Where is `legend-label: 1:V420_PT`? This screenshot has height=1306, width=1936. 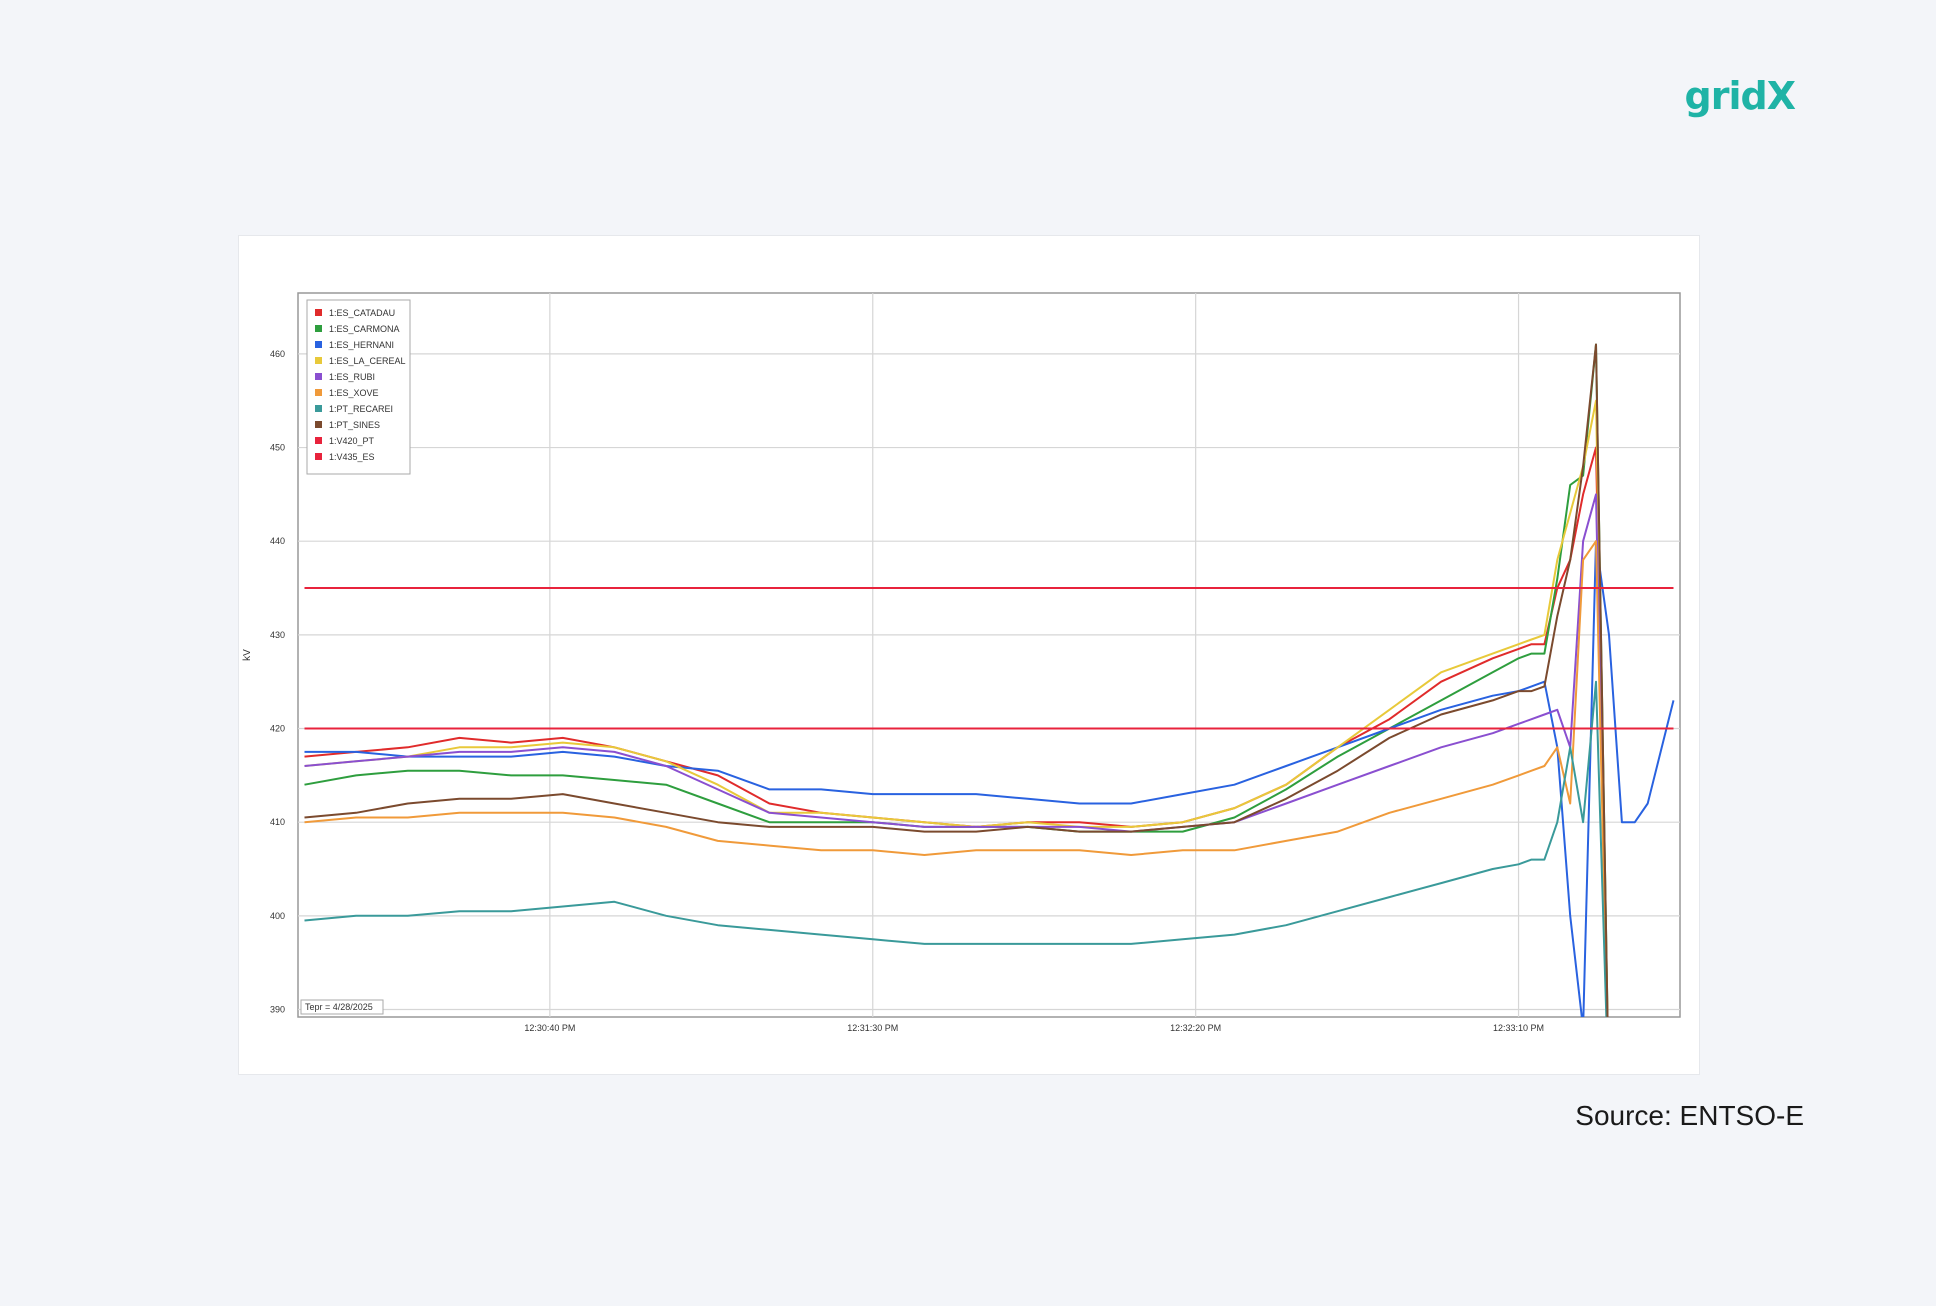
legend-label: 1:V420_PT is located at coordinates (352, 441).